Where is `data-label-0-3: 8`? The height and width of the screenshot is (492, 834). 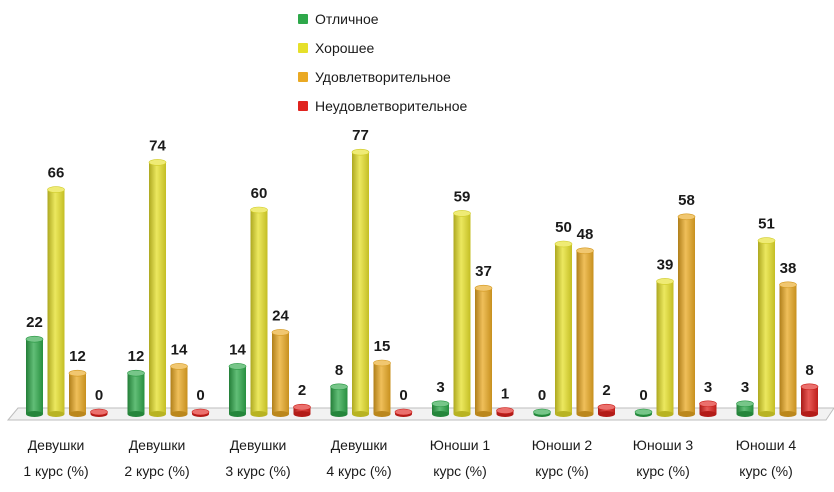 data-label-0-3: 8 is located at coordinates (339, 370).